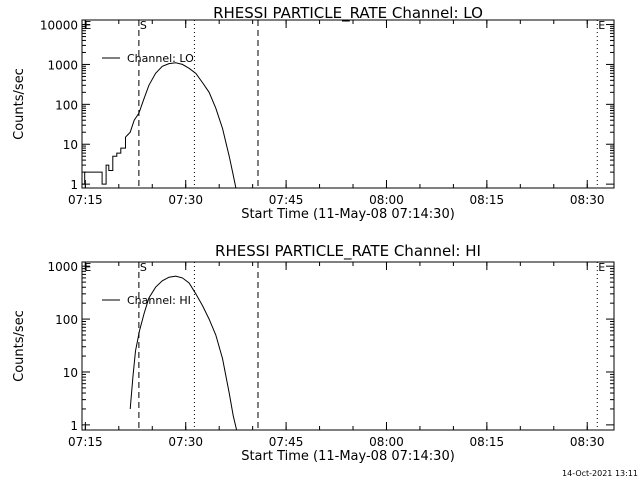  Describe the element at coordinates (62, 65) in the screenshot. I see `panel-1-y-tick-label: 1000` at that location.